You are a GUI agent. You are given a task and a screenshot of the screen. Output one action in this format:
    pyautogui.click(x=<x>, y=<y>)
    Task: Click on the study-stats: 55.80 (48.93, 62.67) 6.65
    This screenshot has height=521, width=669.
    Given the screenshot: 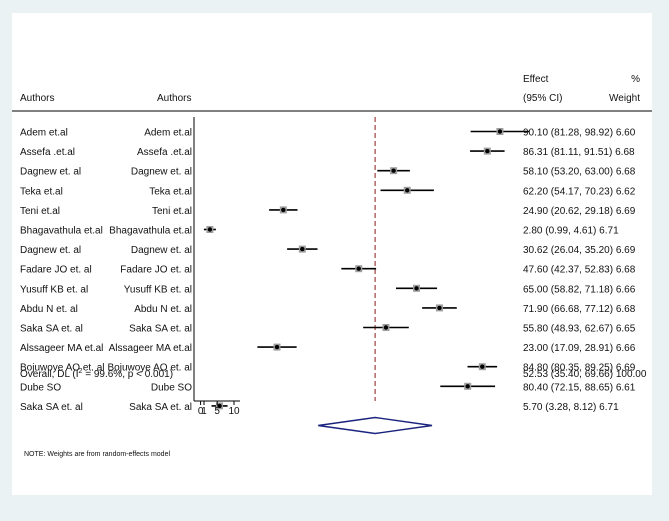 What is the action you would take?
    pyautogui.click(x=579, y=329)
    